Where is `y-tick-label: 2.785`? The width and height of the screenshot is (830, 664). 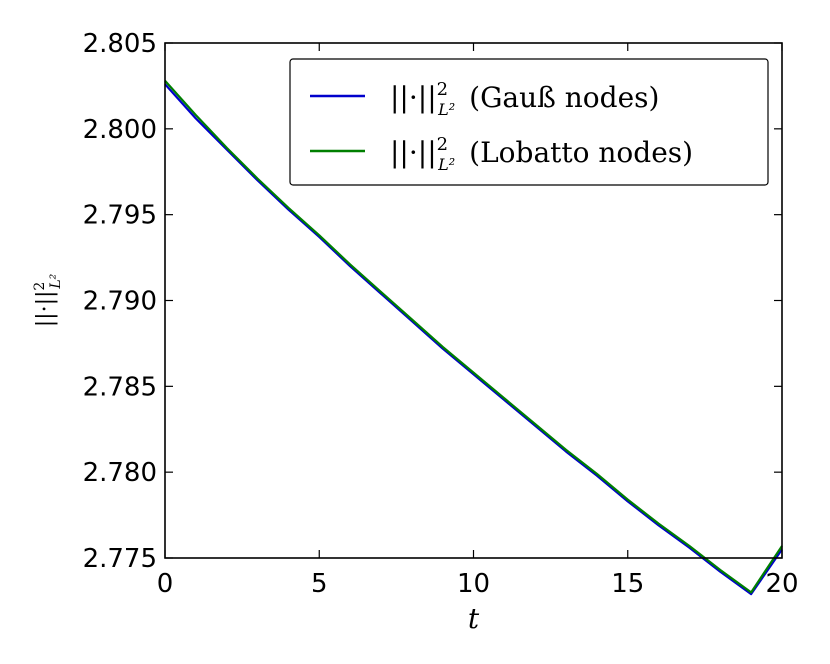
y-tick-label: 2.785 is located at coordinates (120, 387).